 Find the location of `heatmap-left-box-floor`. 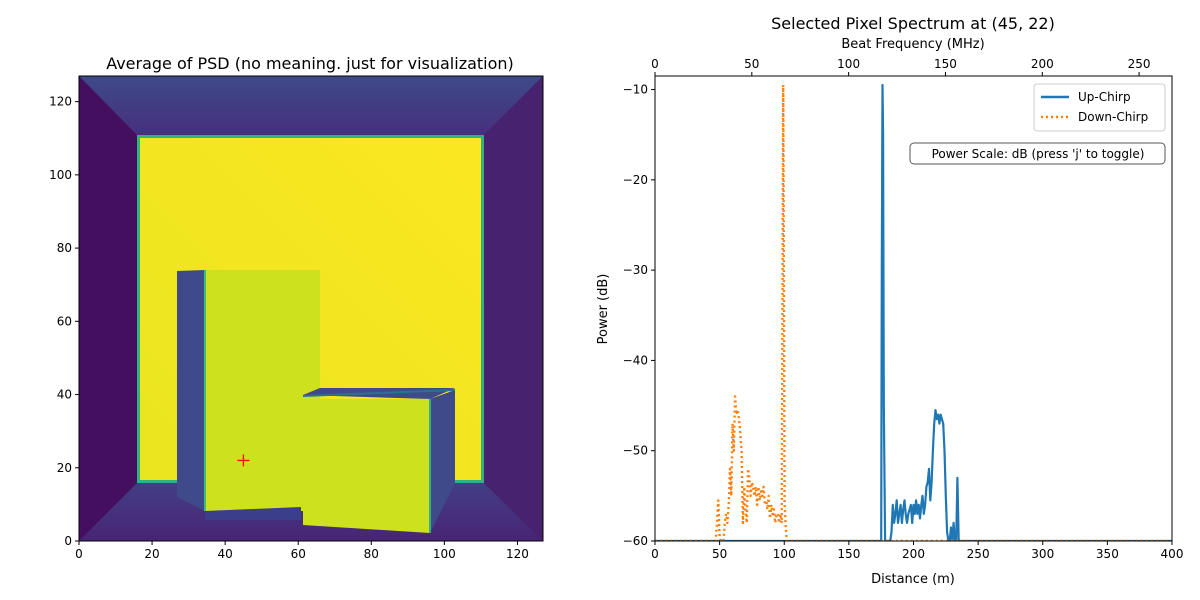

heatmap-left-box-floor is located at coordinates (253, 513).